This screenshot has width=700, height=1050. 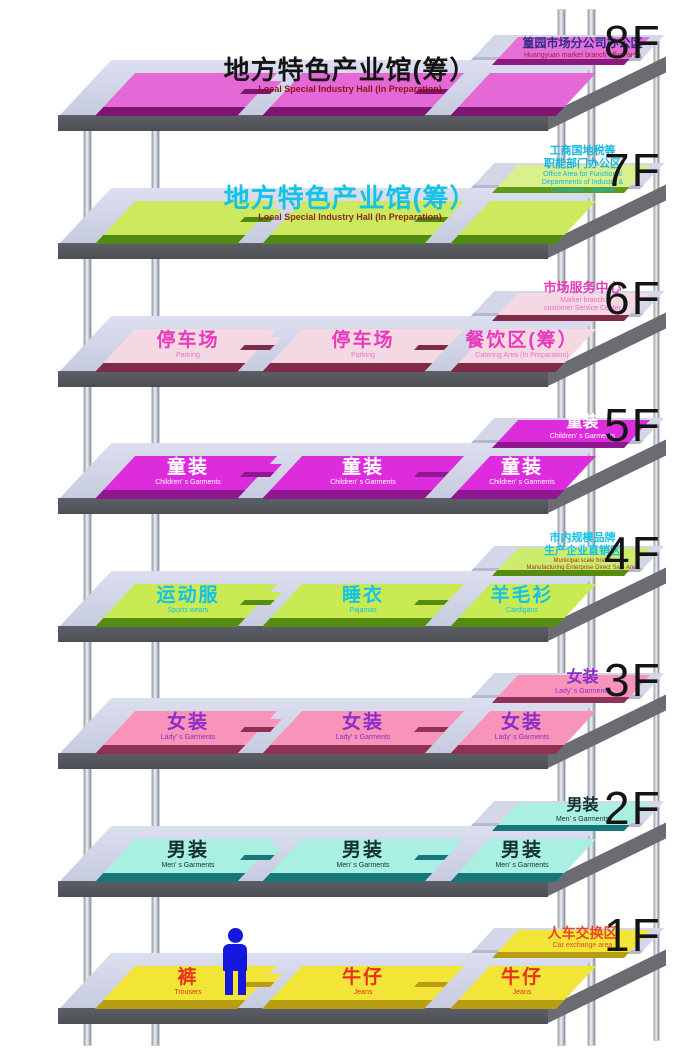 I want to click on back-section-label: 女装 Lady' s Garments, so click(x=582, y=682).